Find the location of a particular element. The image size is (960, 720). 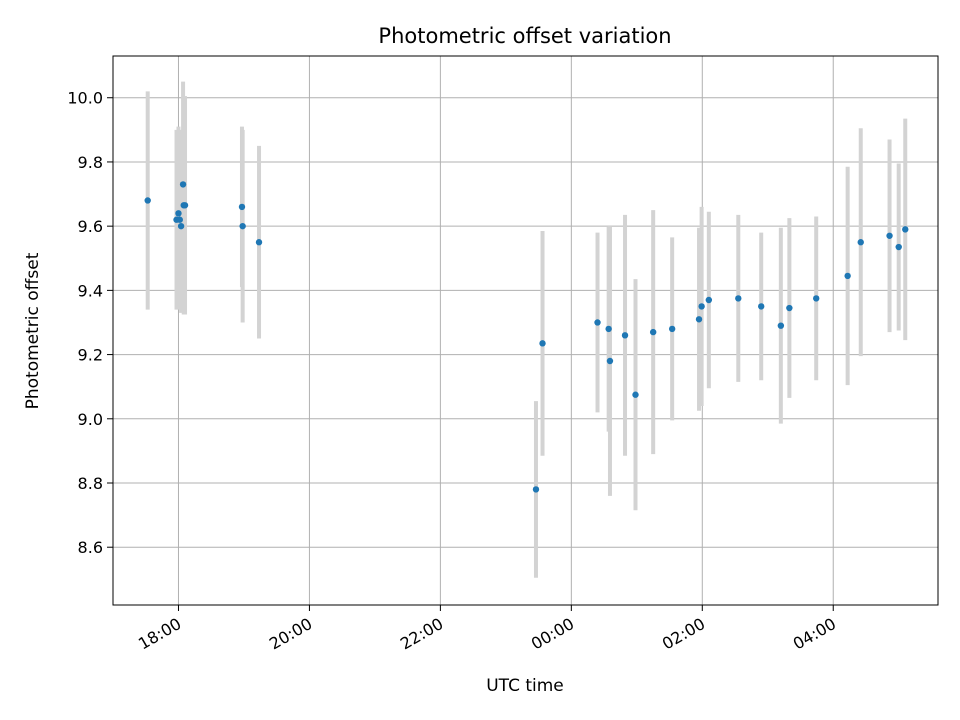

y-tick-label: 9.6 is located at coordinates (90, 226).